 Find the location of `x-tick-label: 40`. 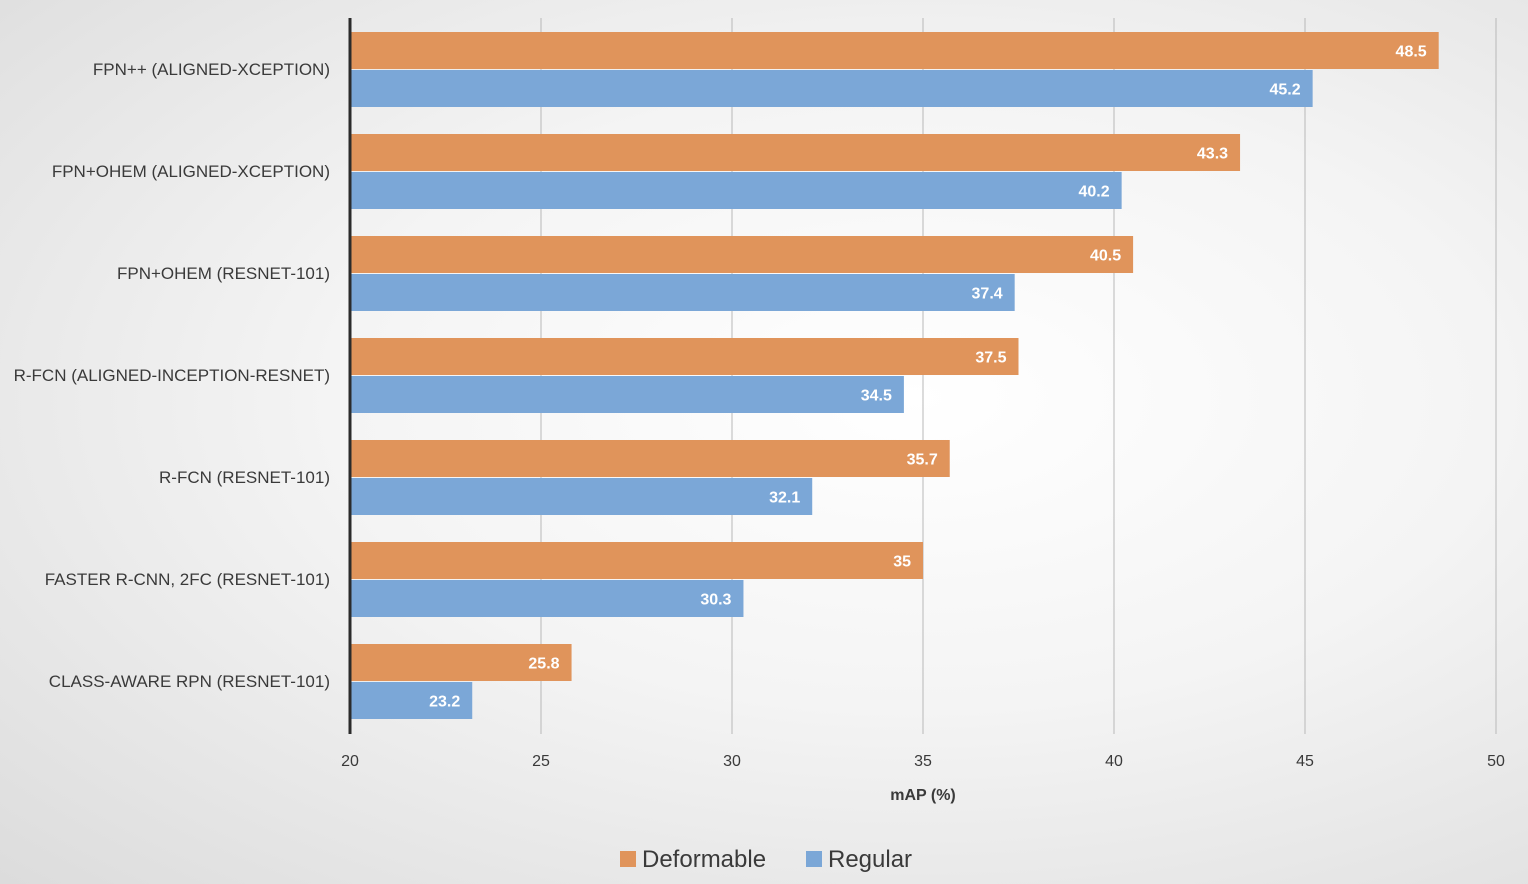

x-tick-label: 40 is located at coordinates (1114, 761).